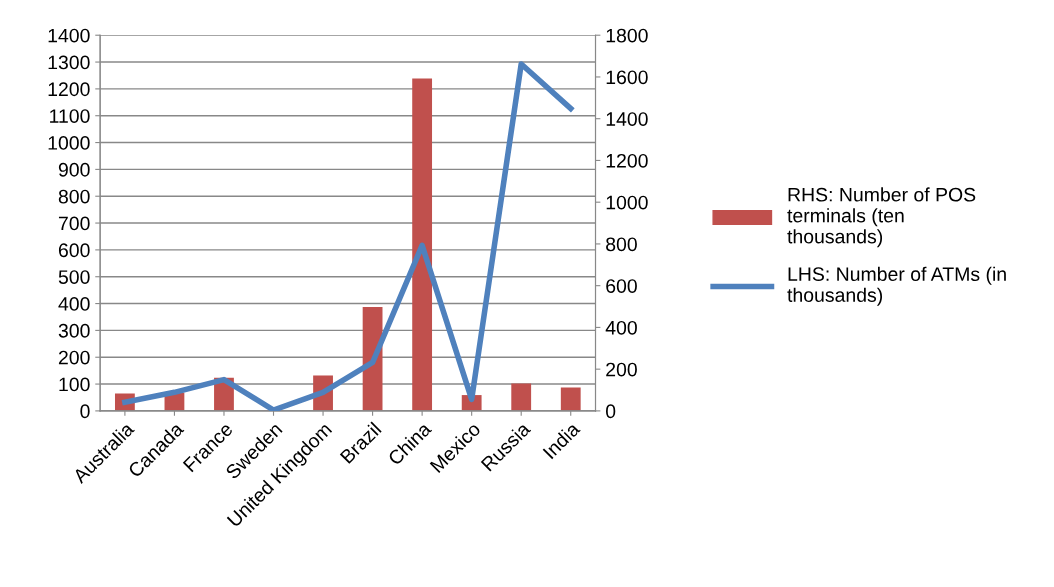 The height and width of the screenshot is (587, 1054). I want to click on y-tick-label: 0, so click(85, 411).